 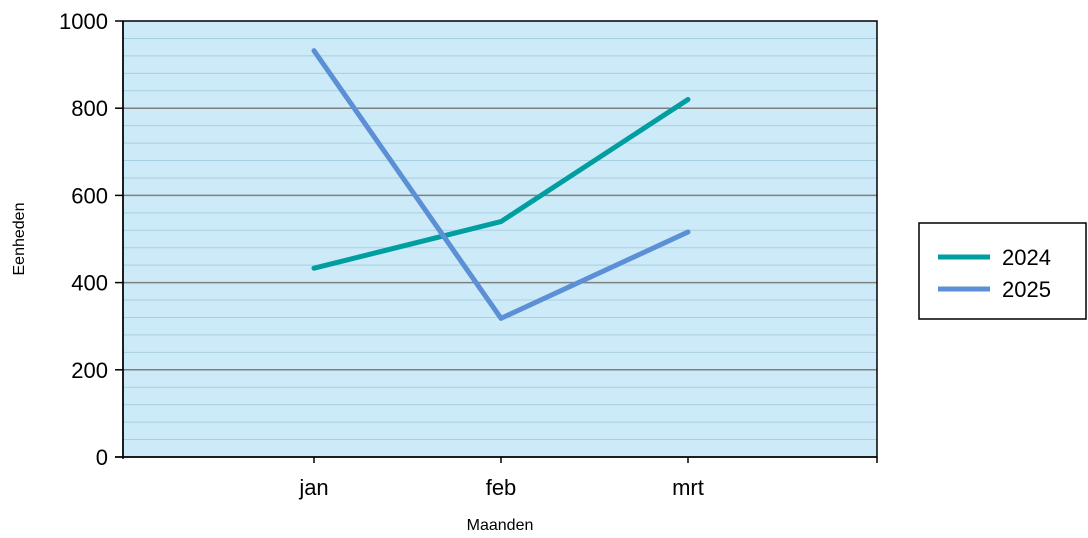 What do you see at coordinates (83, 239) in the screenshot?
I see `y-axis-tick-labels: 0 200 400 600 800 1000` at bounding box center [83, 239].